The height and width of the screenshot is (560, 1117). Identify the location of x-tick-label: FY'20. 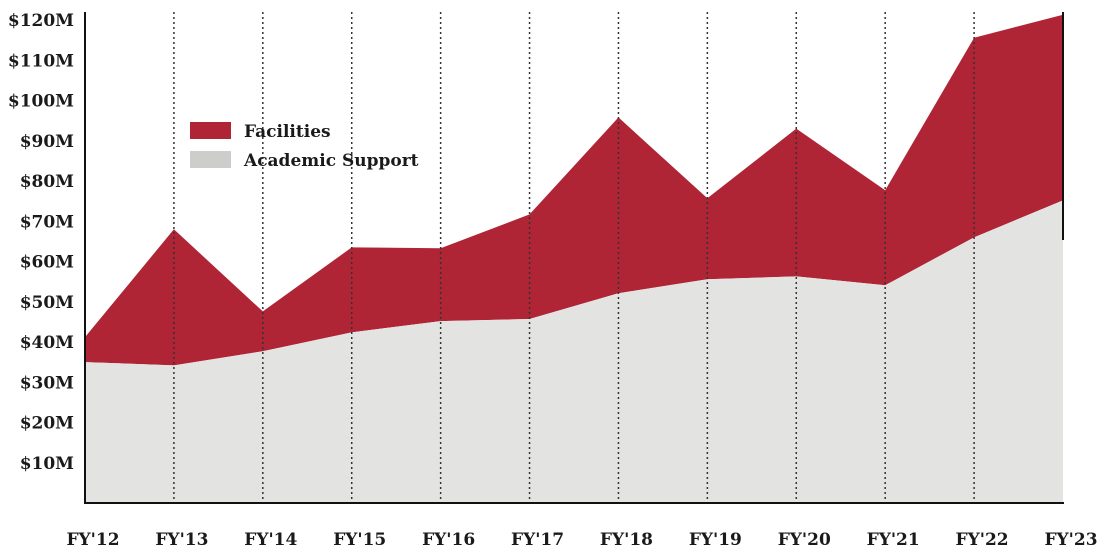
(804, 540).